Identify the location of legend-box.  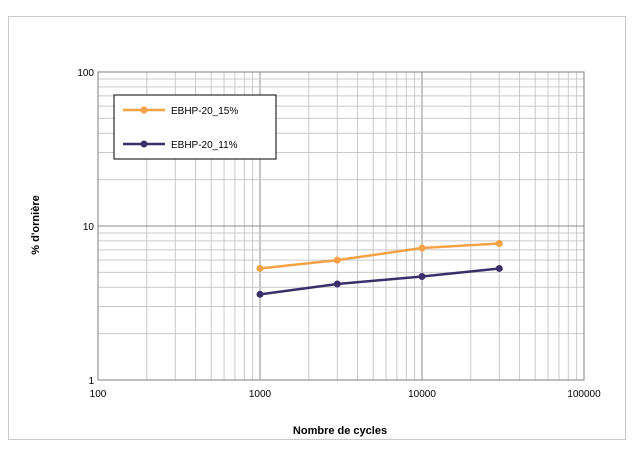
(195, 127).